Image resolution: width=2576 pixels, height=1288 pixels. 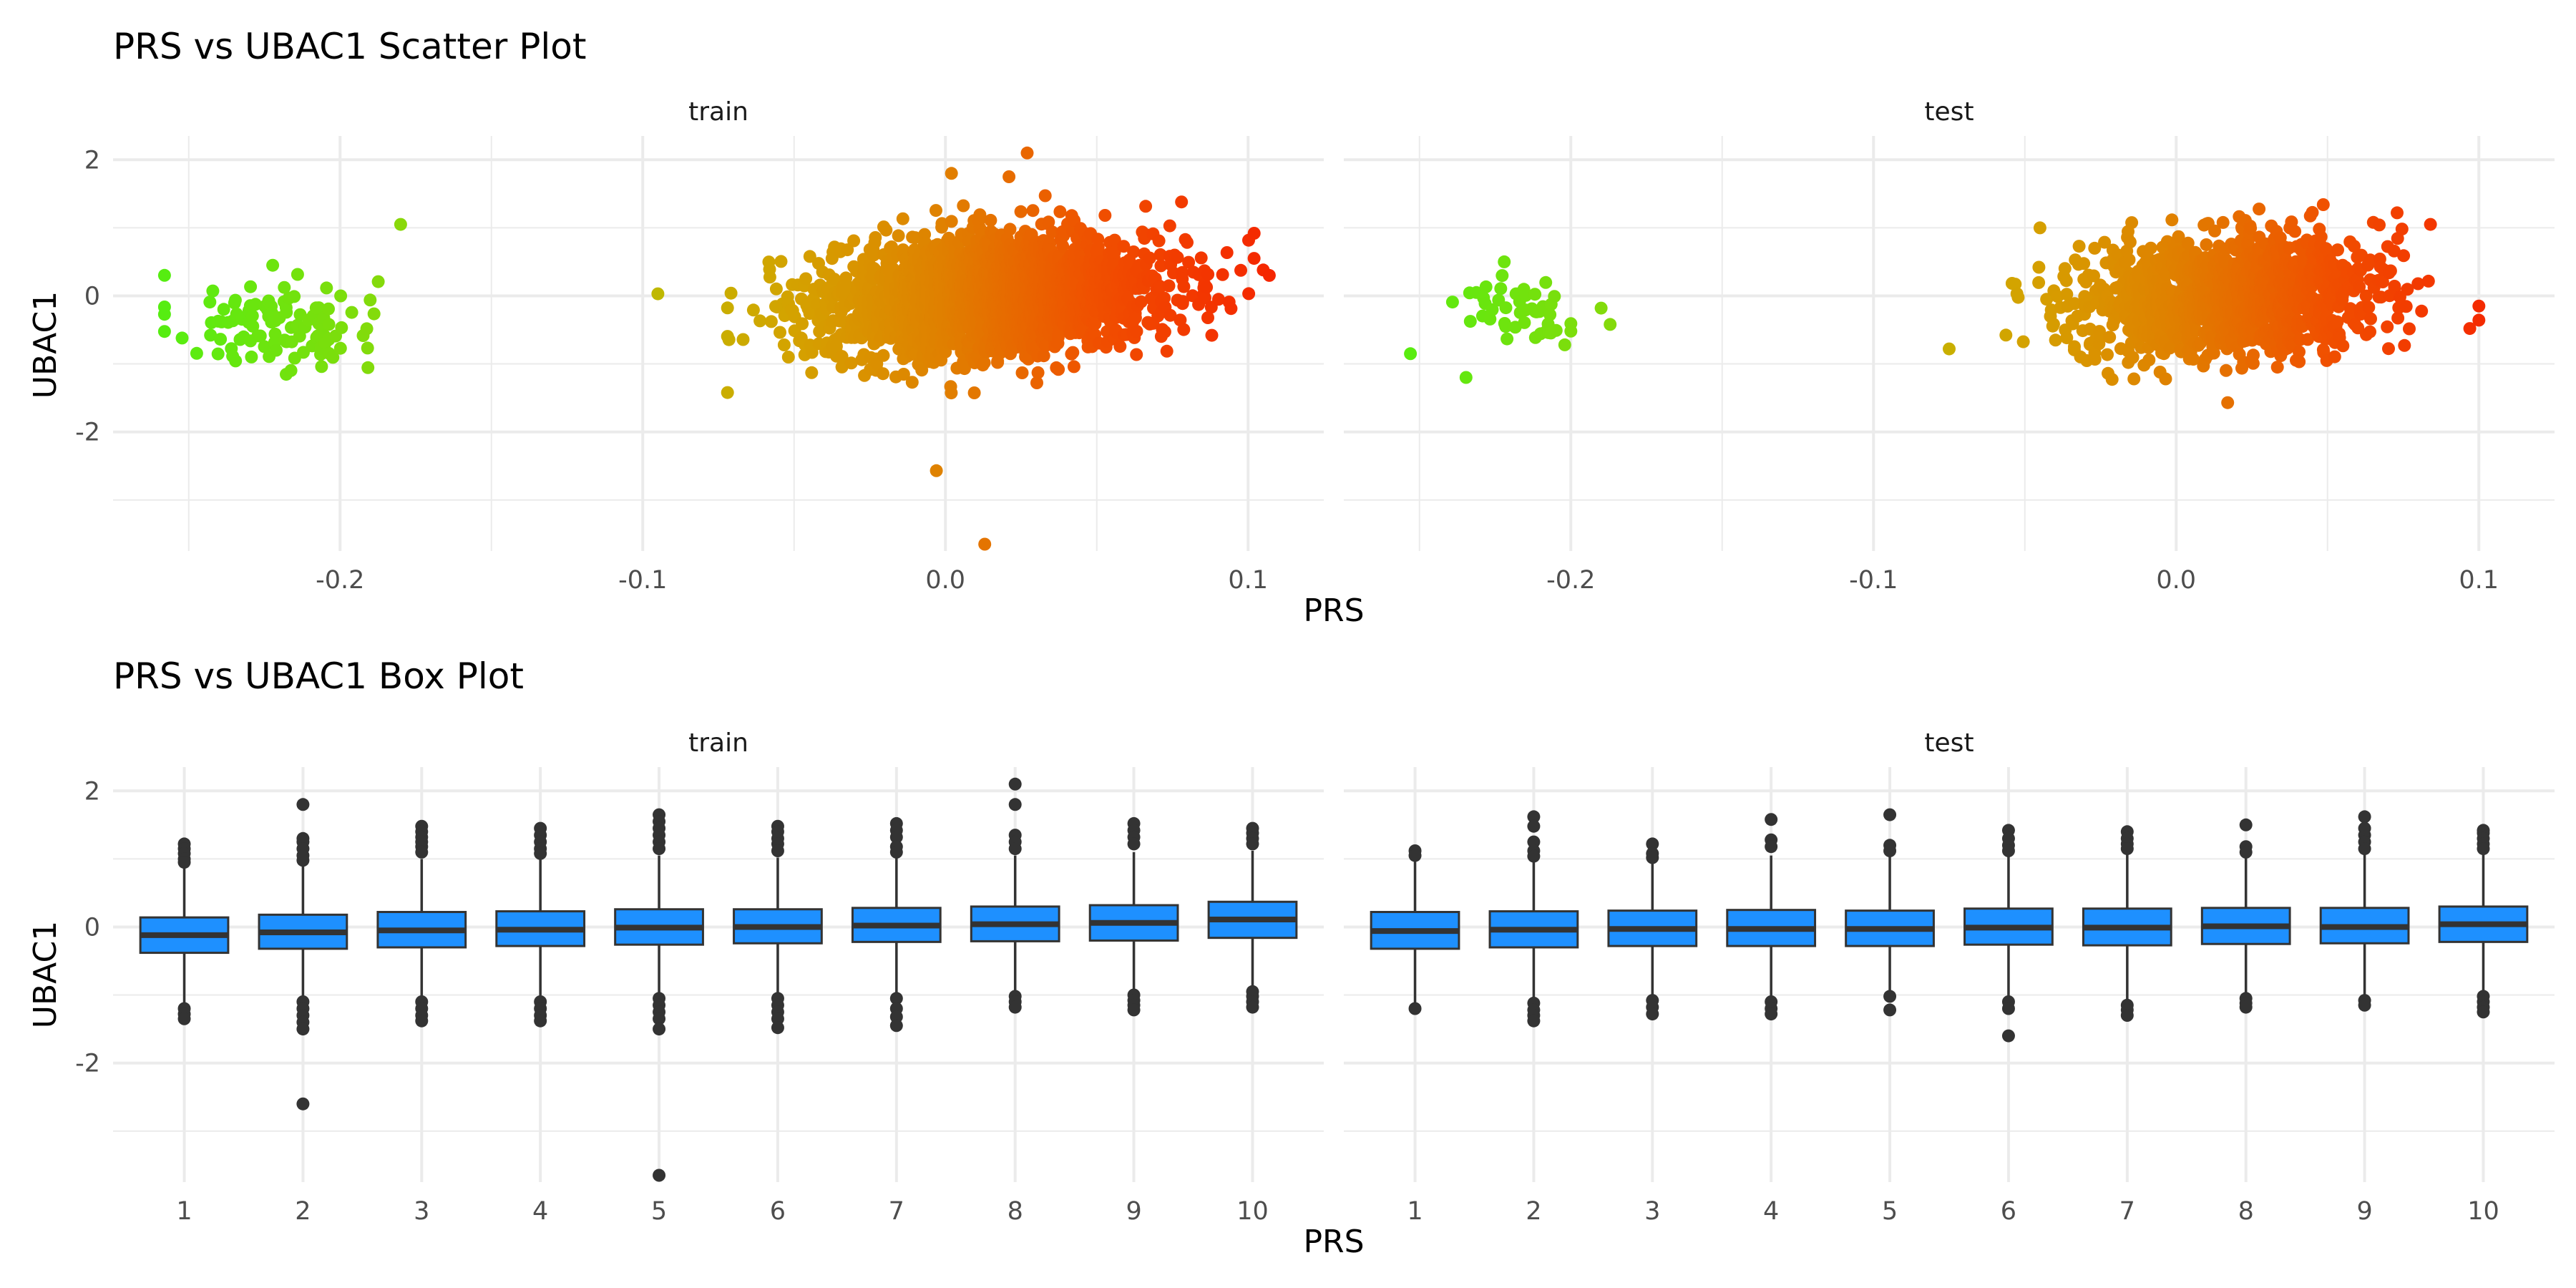 What do you see at coordinates (1252, 1211) in the screenshot?
I see `x-tick-label: 10` at bounding box center [1252, 1211].